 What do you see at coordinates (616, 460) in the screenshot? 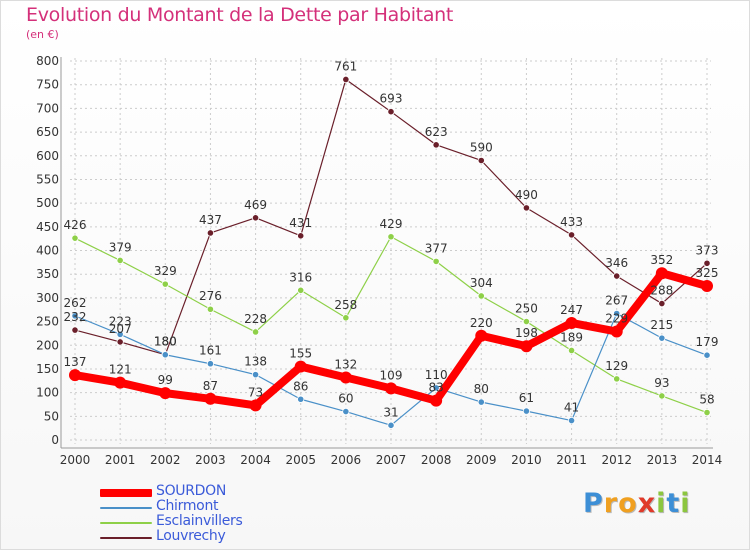
I see `x-tick-label: 2012` at bounding box center [616, 460].